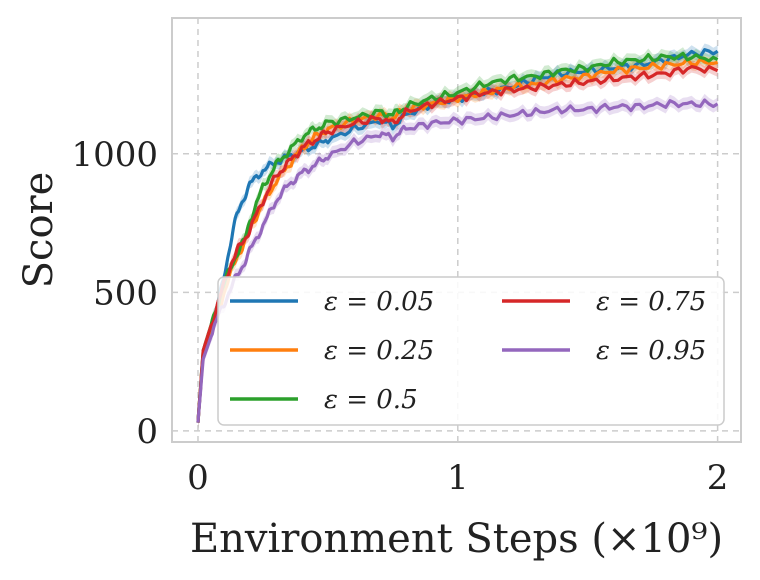 This screenshot has width=760, height=580. I want to click on legend-label: ε = 0.25, so click(379, 351).